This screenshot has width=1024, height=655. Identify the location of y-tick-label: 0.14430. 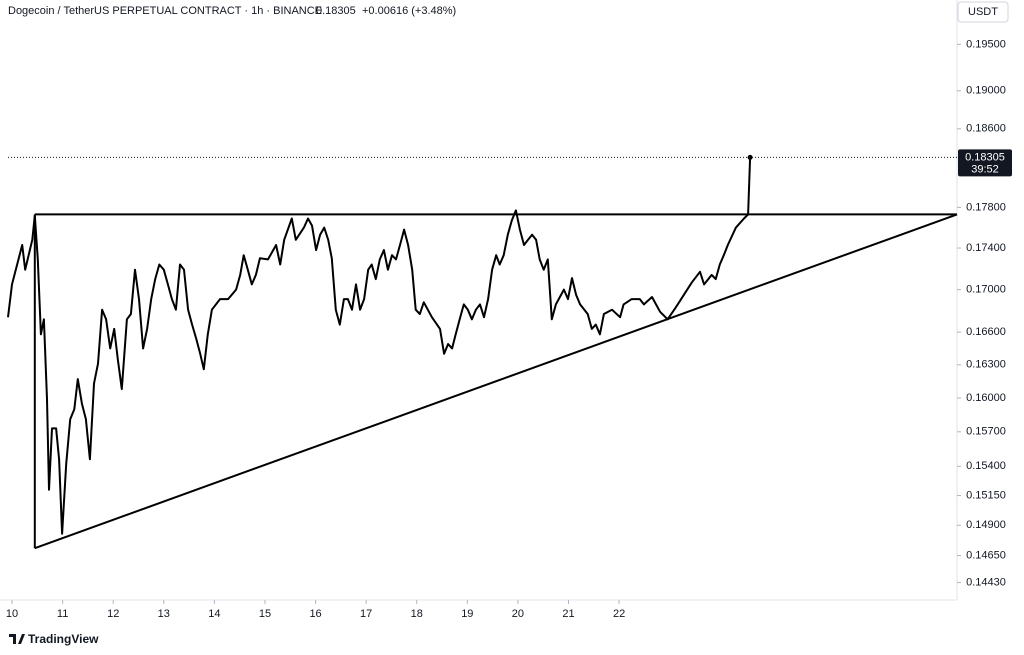
(986, 582).